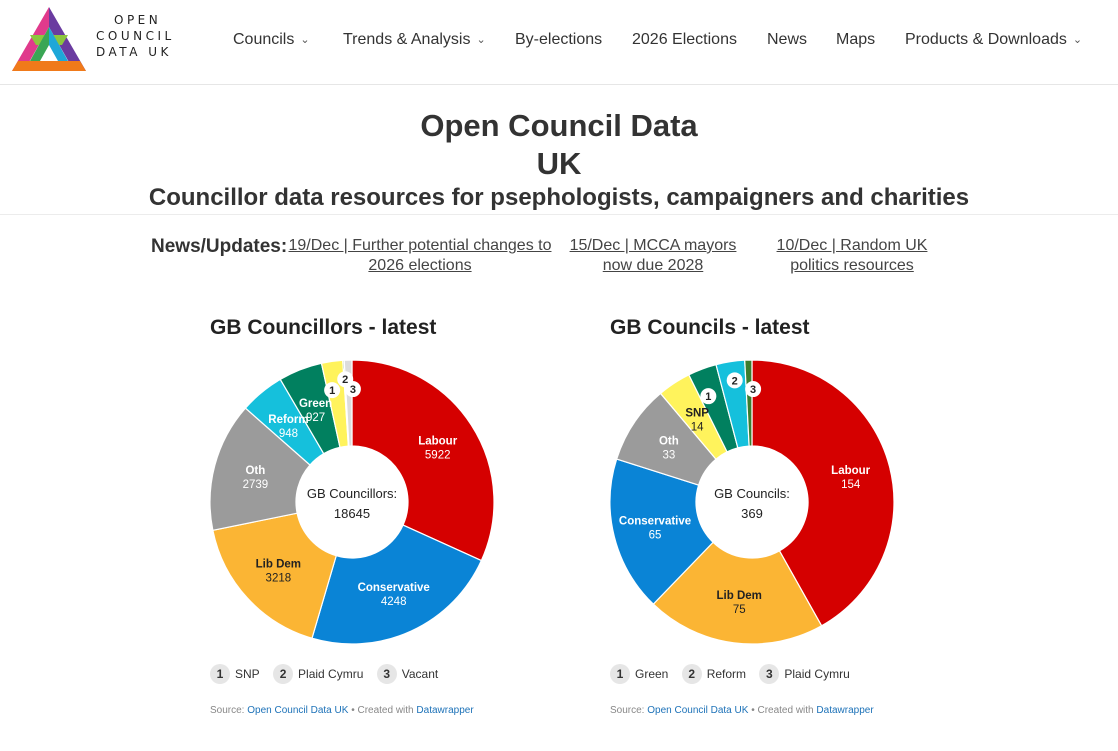 The width and height of the screenshot is (1118, 751). I want to click on slice-value: 154, so click(851, 485).